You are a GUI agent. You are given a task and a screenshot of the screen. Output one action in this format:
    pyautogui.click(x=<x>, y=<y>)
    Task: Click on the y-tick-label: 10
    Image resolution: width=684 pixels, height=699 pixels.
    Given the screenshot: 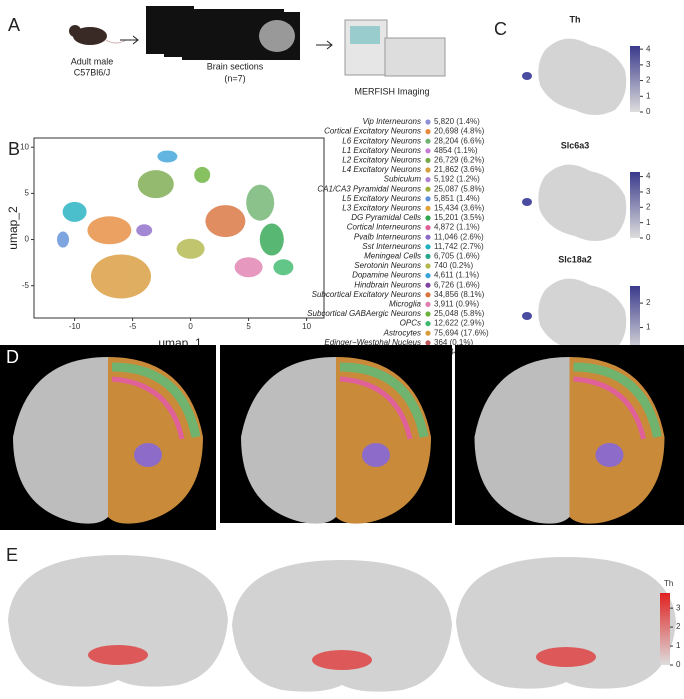 What is the action you would take?
    pyautogui.click(x=24, y=146)
    